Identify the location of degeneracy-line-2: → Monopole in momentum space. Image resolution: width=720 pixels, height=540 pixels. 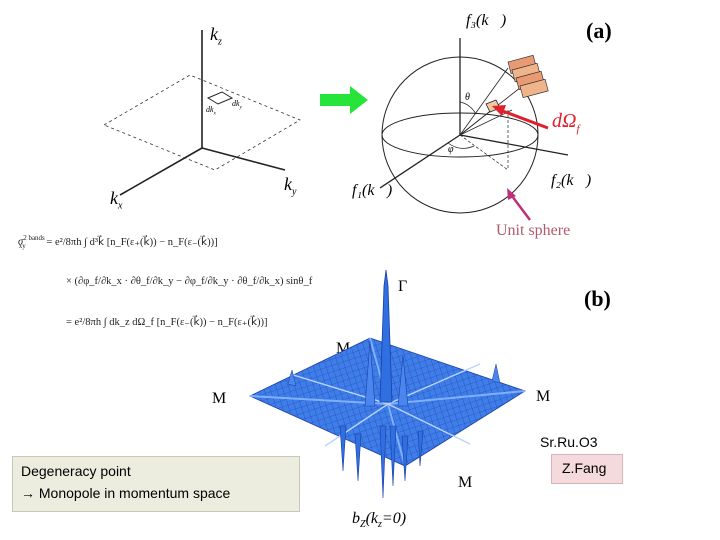
(126, 493).